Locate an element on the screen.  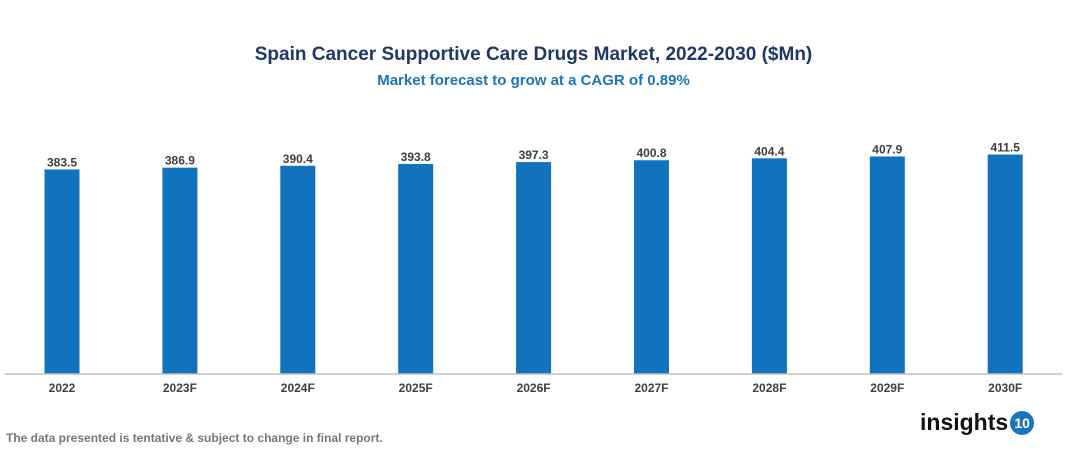
x-tick-label: 2024F is located at coordinates (298, 388).